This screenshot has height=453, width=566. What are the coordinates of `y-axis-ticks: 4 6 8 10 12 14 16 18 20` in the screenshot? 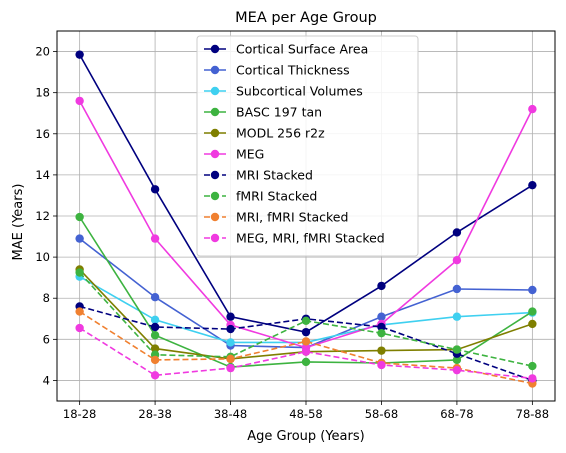 It's located at (46, 216).